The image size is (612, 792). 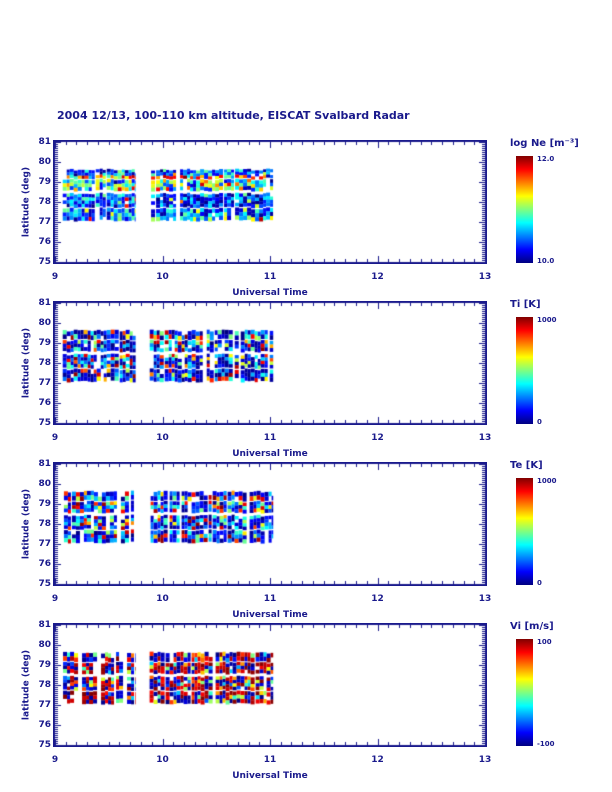 What do you see at coordinates (270, 615) in the screenshot?
I see `te-x-axis-label: Universal Time` at bounding box center [270, 615].